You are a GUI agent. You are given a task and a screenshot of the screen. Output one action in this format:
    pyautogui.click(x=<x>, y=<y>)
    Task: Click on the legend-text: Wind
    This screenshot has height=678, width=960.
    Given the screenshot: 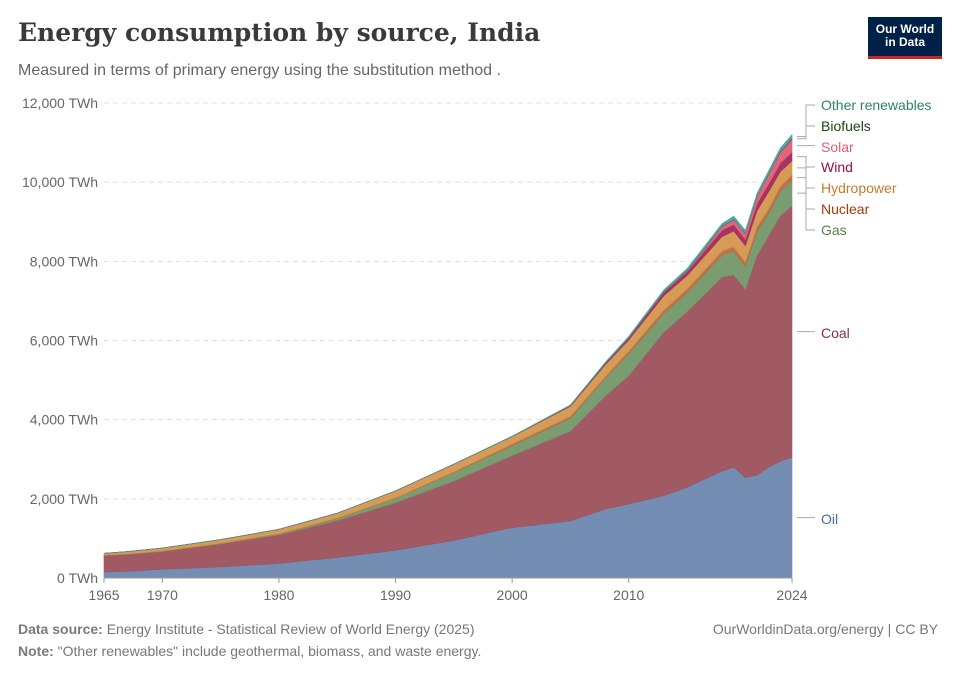 What is the action you would take?
    pyautogui.click(x=837, y=167)
    